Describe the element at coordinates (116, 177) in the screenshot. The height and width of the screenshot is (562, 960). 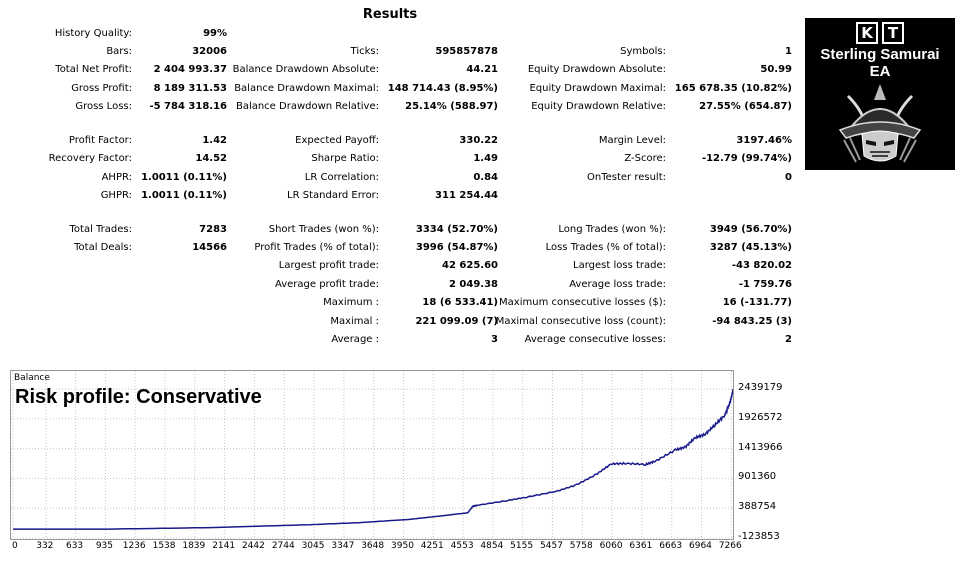
I see `stat-label: AHPR:` at that location.